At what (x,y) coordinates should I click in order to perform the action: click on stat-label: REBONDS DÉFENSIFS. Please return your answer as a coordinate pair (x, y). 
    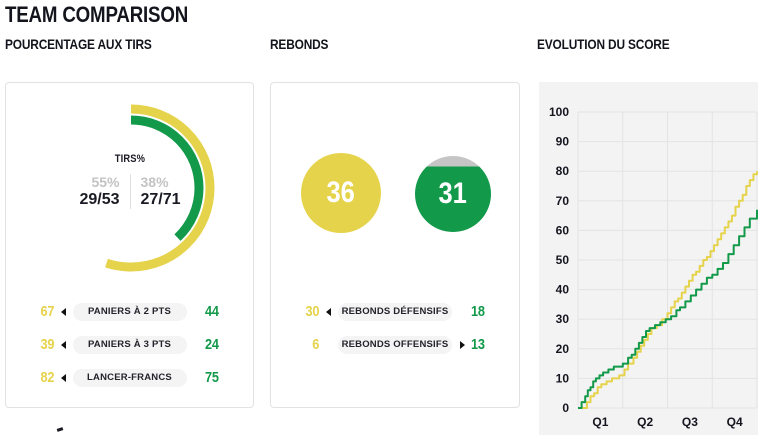
    Looking at the image, I should click on (395, 311).